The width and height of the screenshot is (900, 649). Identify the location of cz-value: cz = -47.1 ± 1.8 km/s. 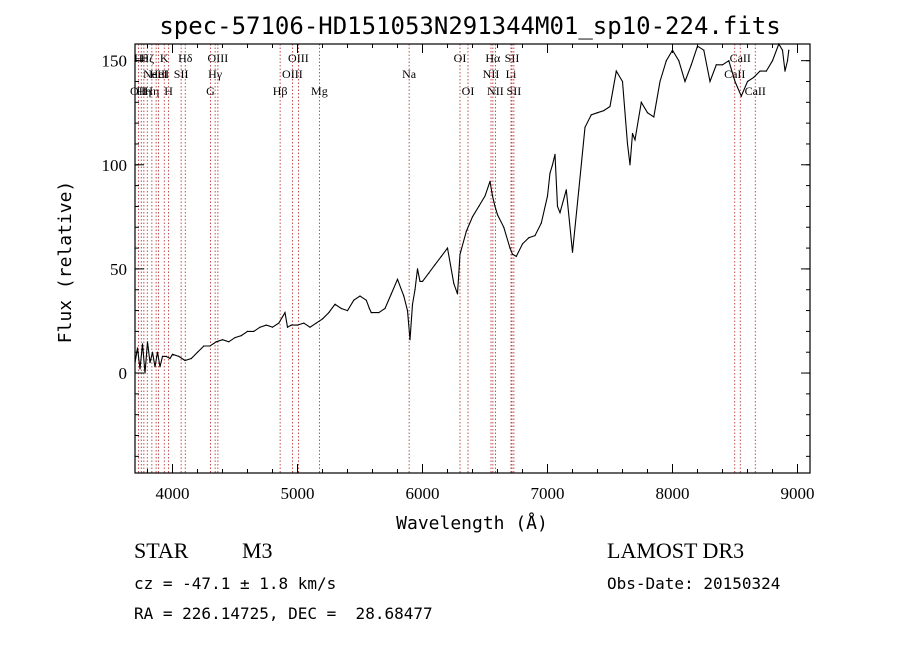
(235, 583).